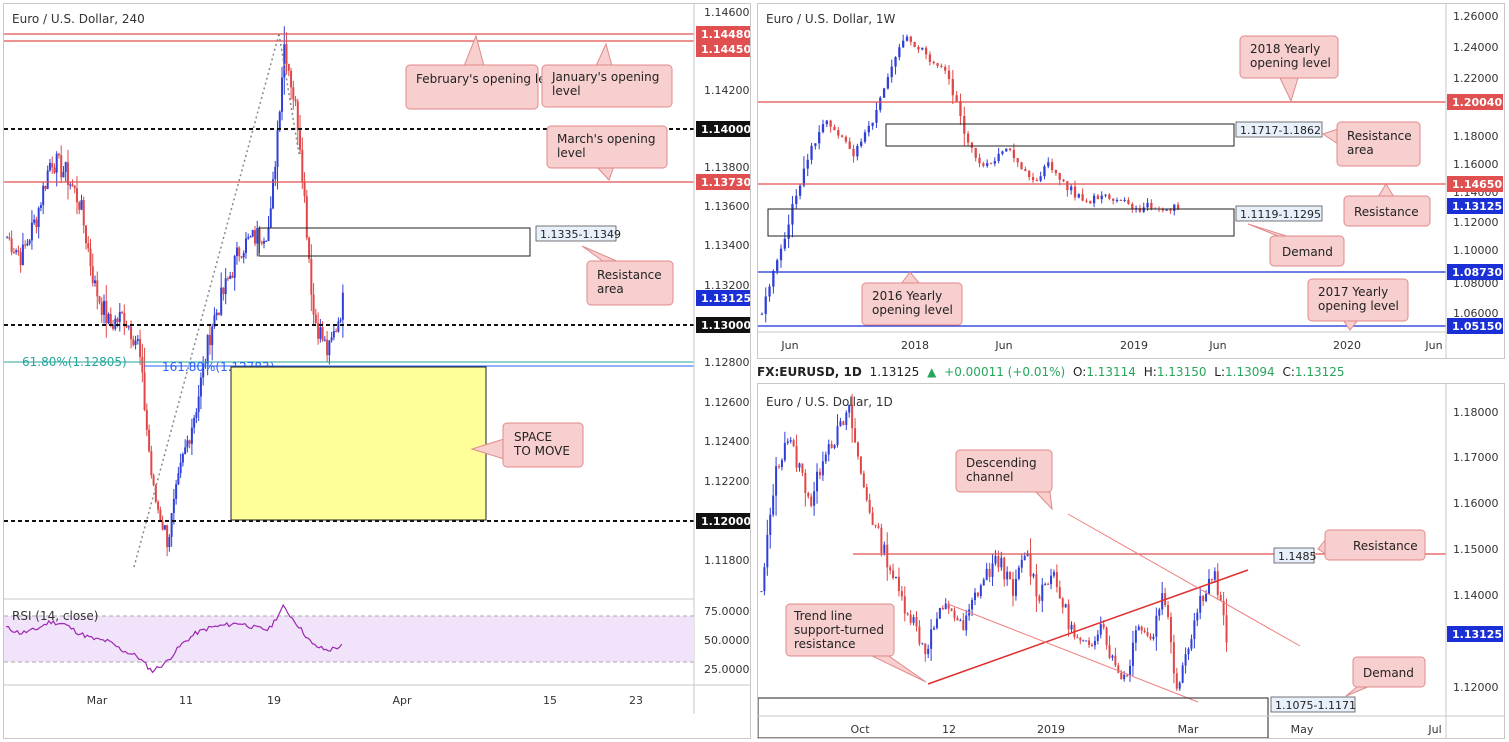 This screenshot has width=1509, height=742. Describe the element at coordinates (1250, 372) in the screenshot. I see `low-value: 1.13094` at that location.